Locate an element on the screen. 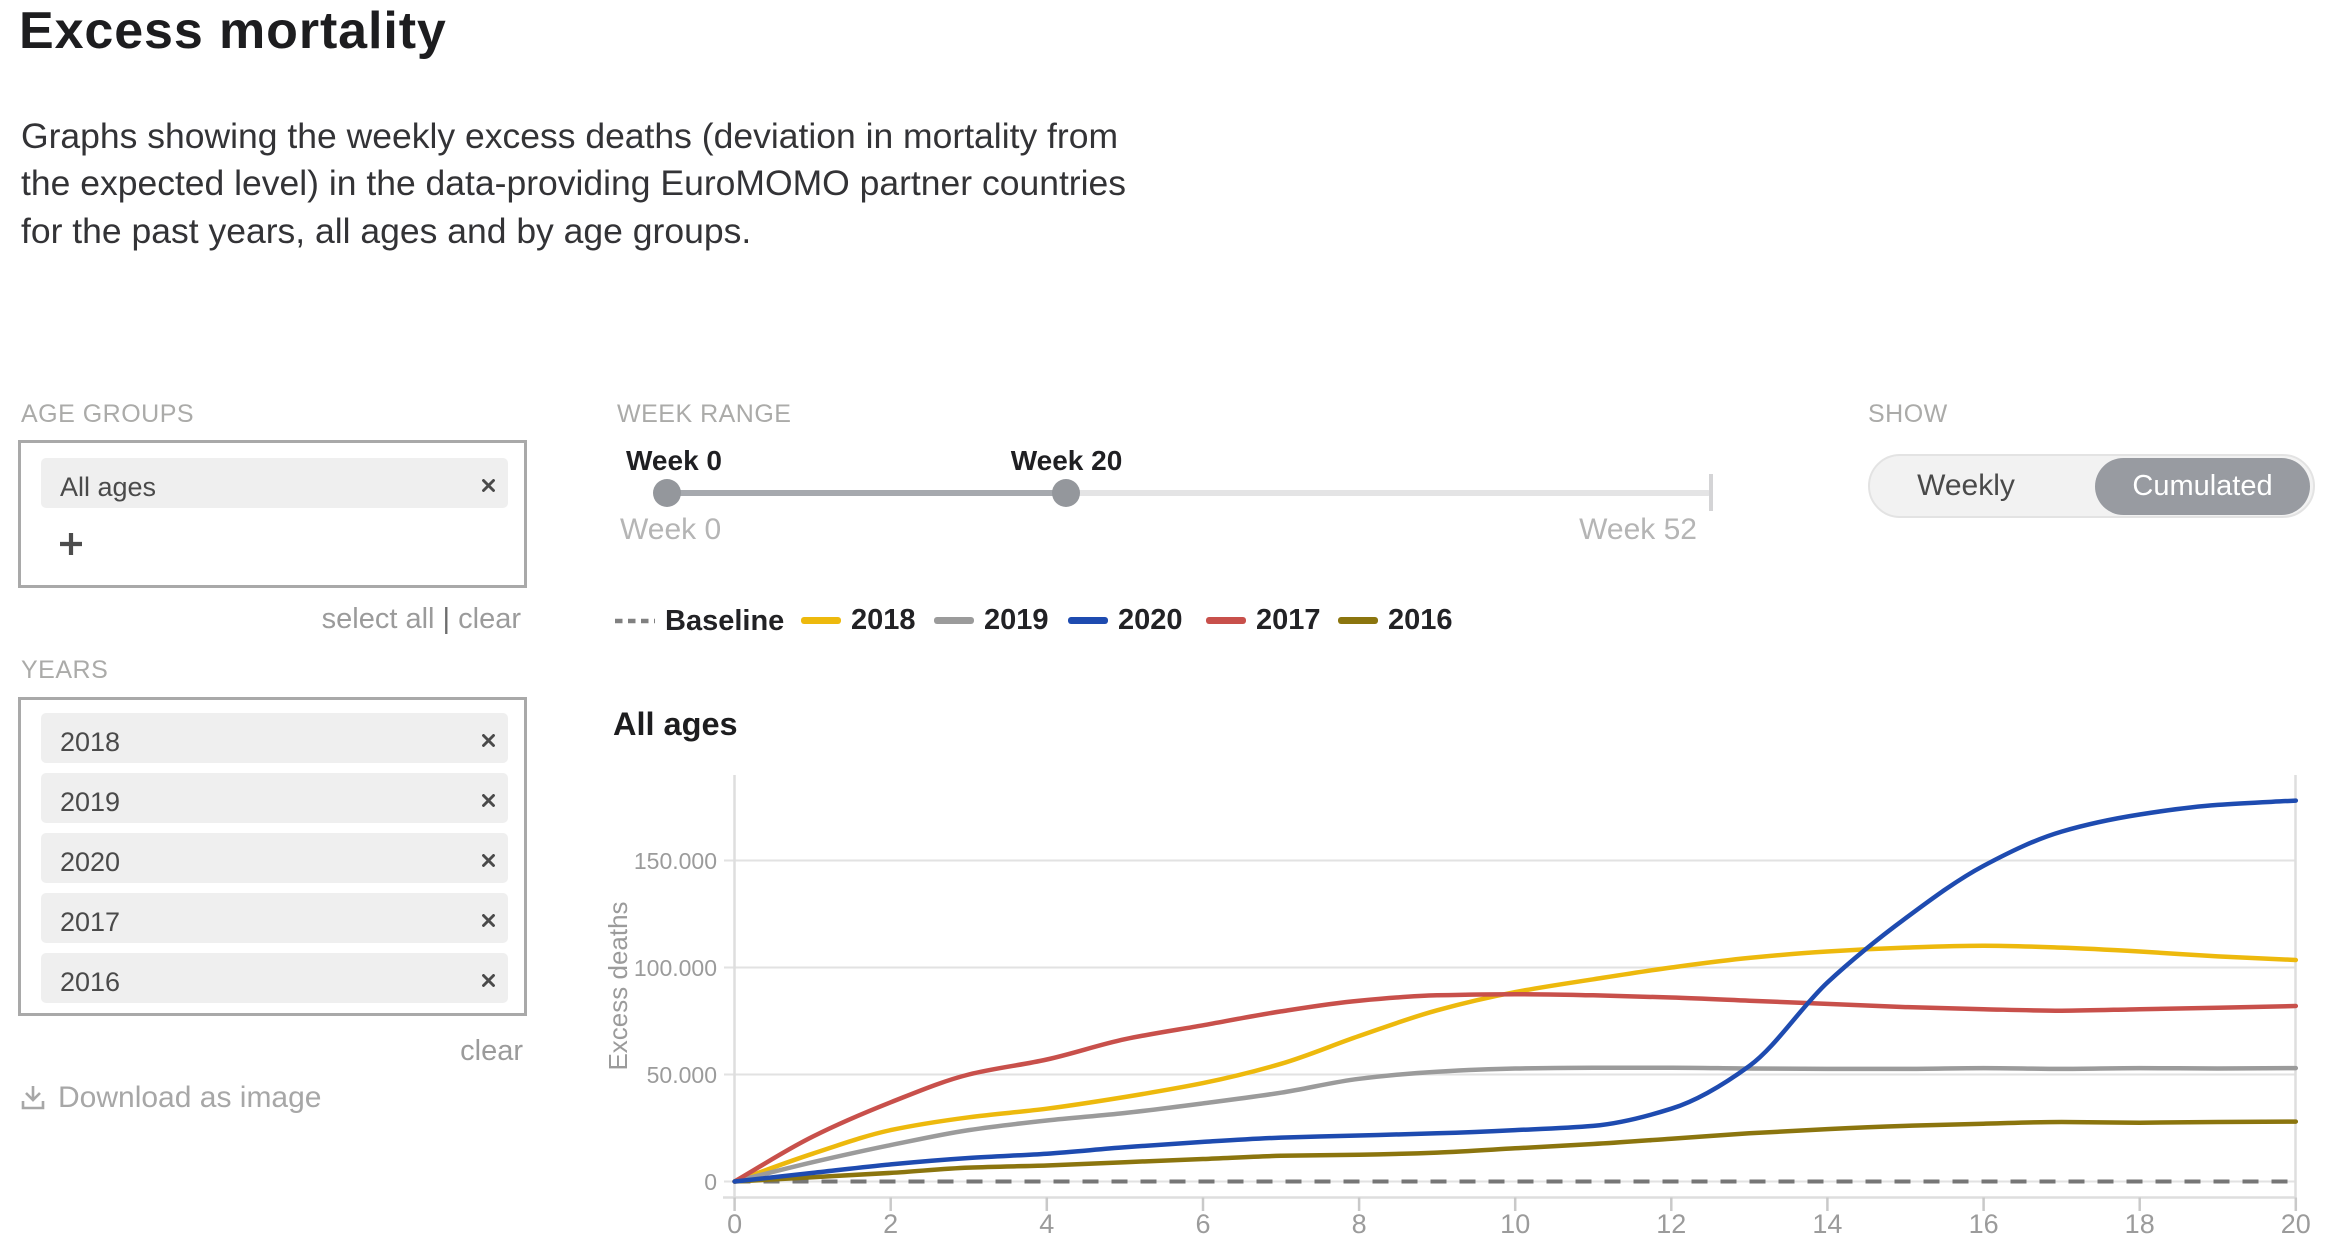 This screenshot has width=2328, height=1244. svg-text: 10 is located at coordinates (1515, 1224).